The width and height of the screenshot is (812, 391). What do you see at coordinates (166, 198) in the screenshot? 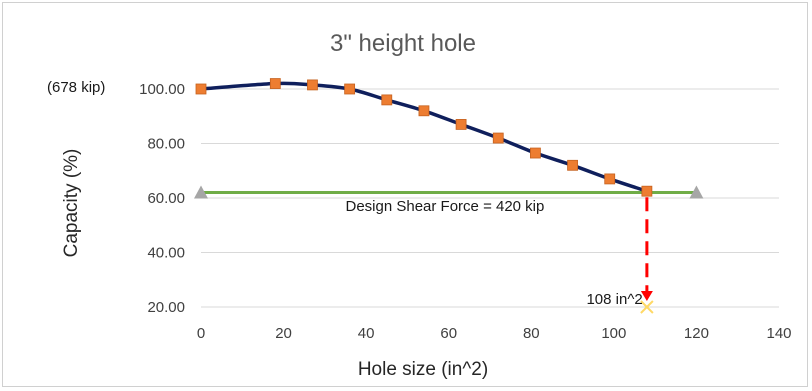
I see `y-tick-label: 60.00` at bounding box center [166, 198].